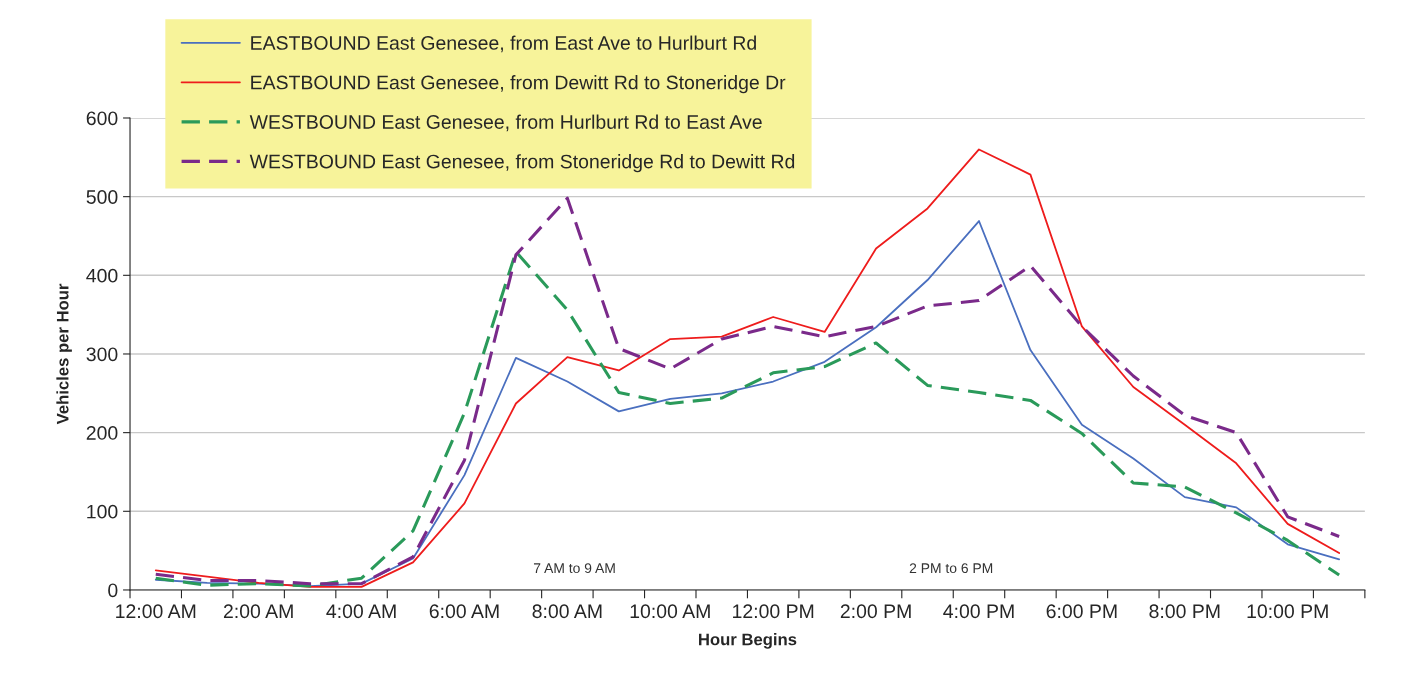 The image size is (1421, 686). Describe the element at coordinates (102, 511) in the screenshot. I see `y-tick-label: 100` at that location.